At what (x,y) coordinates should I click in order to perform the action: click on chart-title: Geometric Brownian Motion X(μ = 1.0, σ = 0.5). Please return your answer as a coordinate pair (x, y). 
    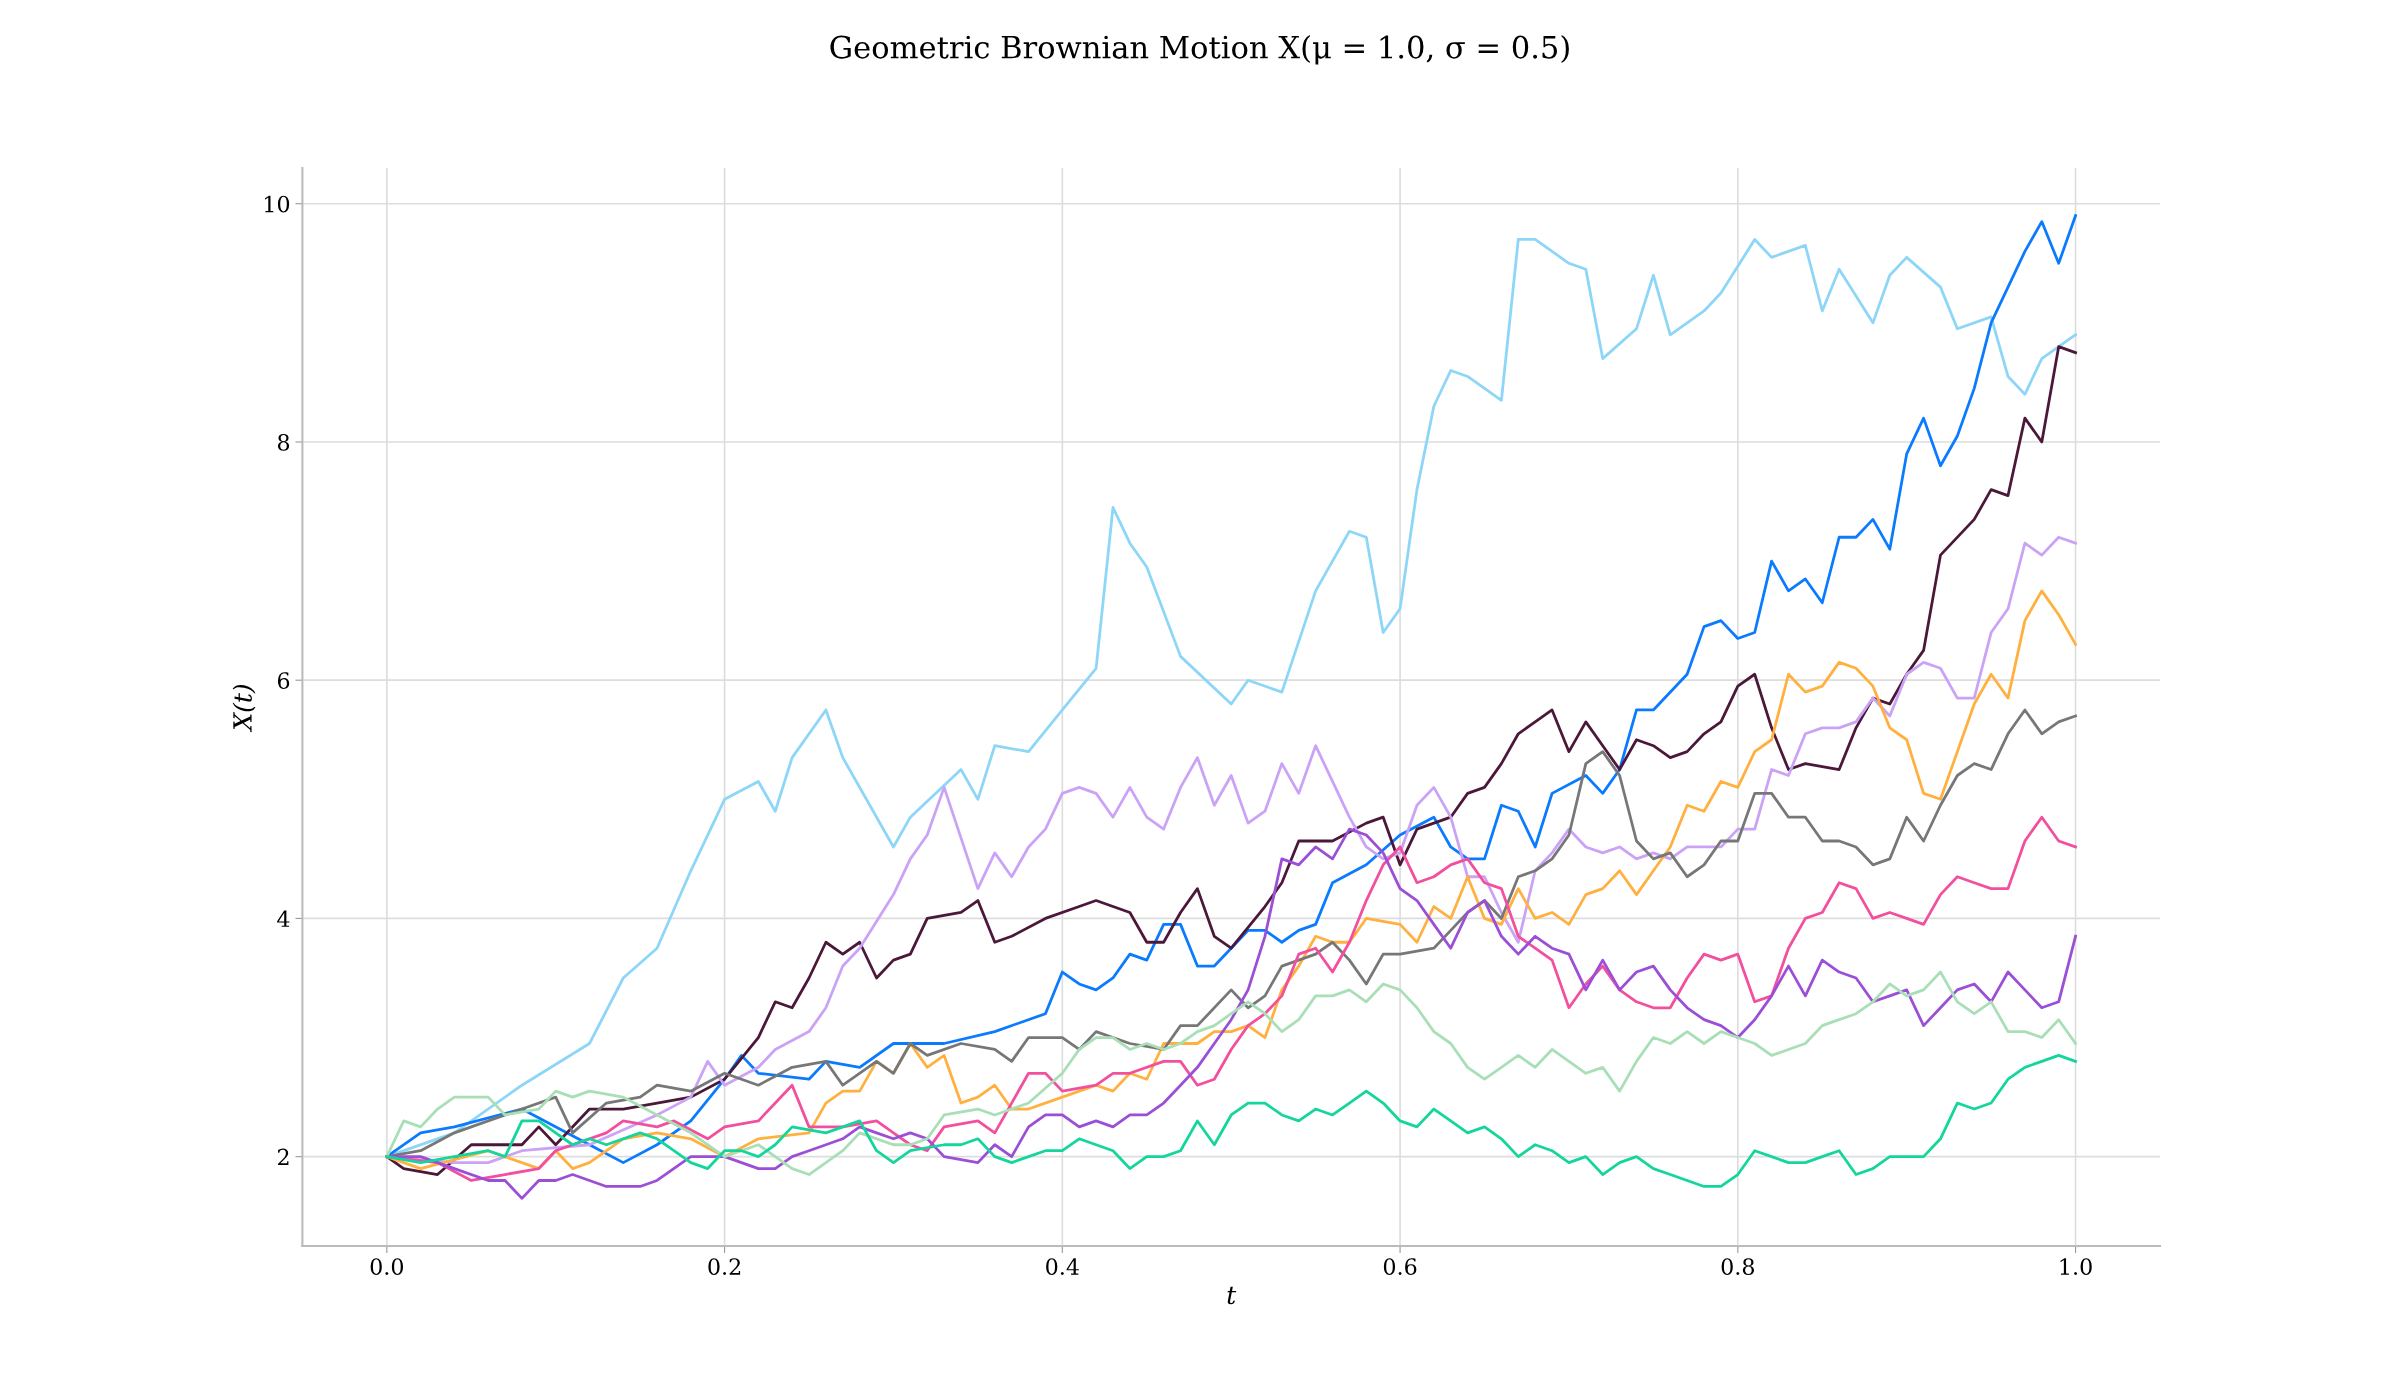
    Looking at the image, I should click on (1199, 50).